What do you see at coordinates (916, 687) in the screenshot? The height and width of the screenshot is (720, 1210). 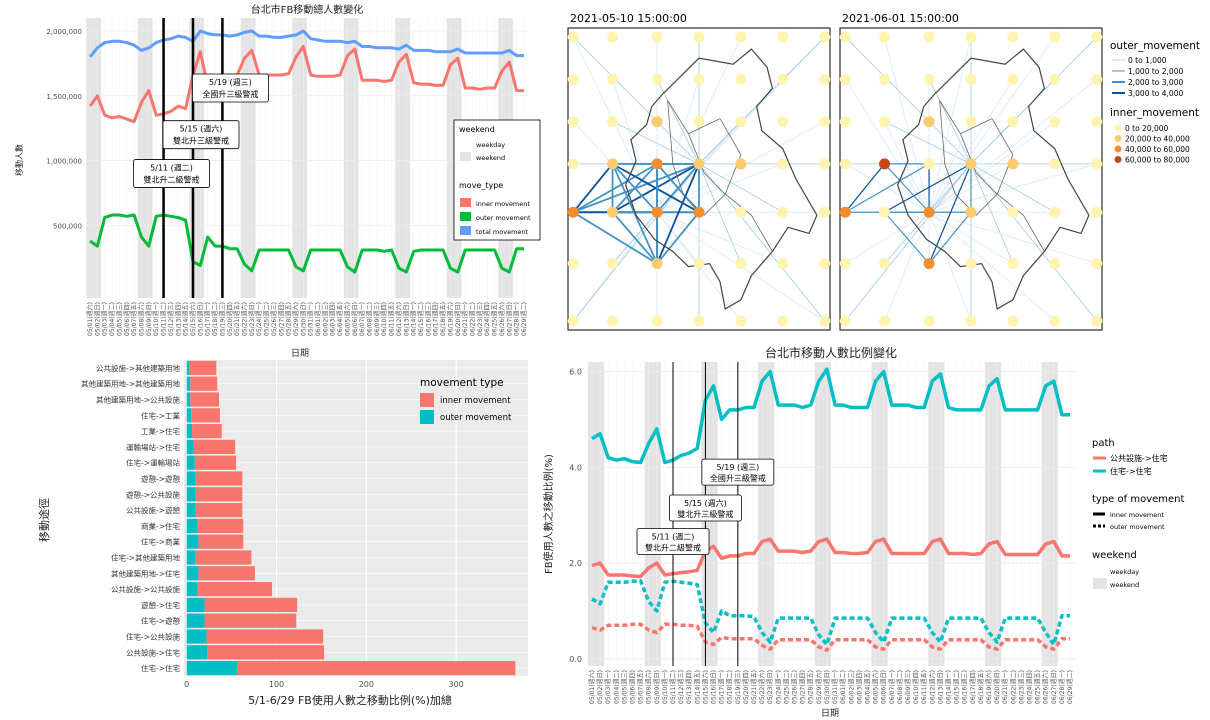 I see `x-tick-label: 06/10(週四)` at bounding box center [916, 687].